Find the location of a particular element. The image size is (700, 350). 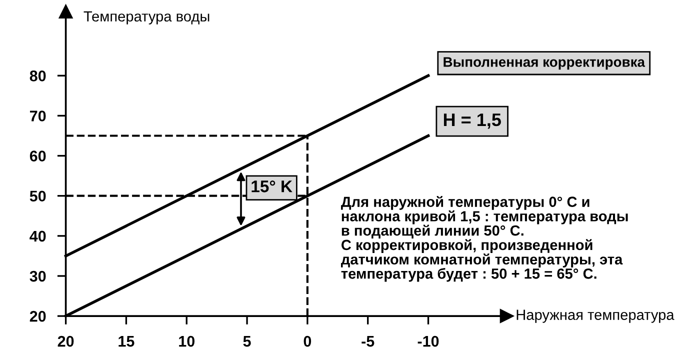

y-tick-label: 60 is located at coordinates (38, 156).